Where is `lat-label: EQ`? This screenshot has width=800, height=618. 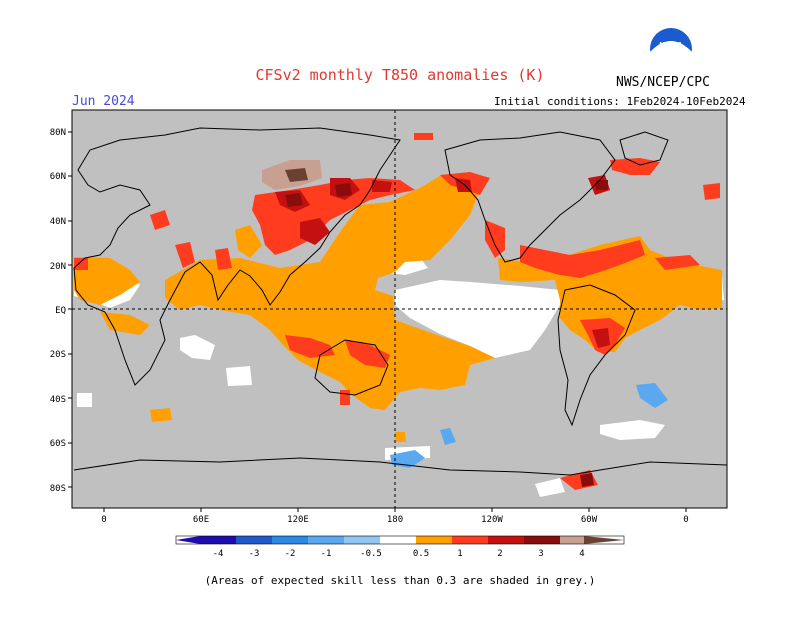 lat-label: EQ is located at coordinates (60, 311).